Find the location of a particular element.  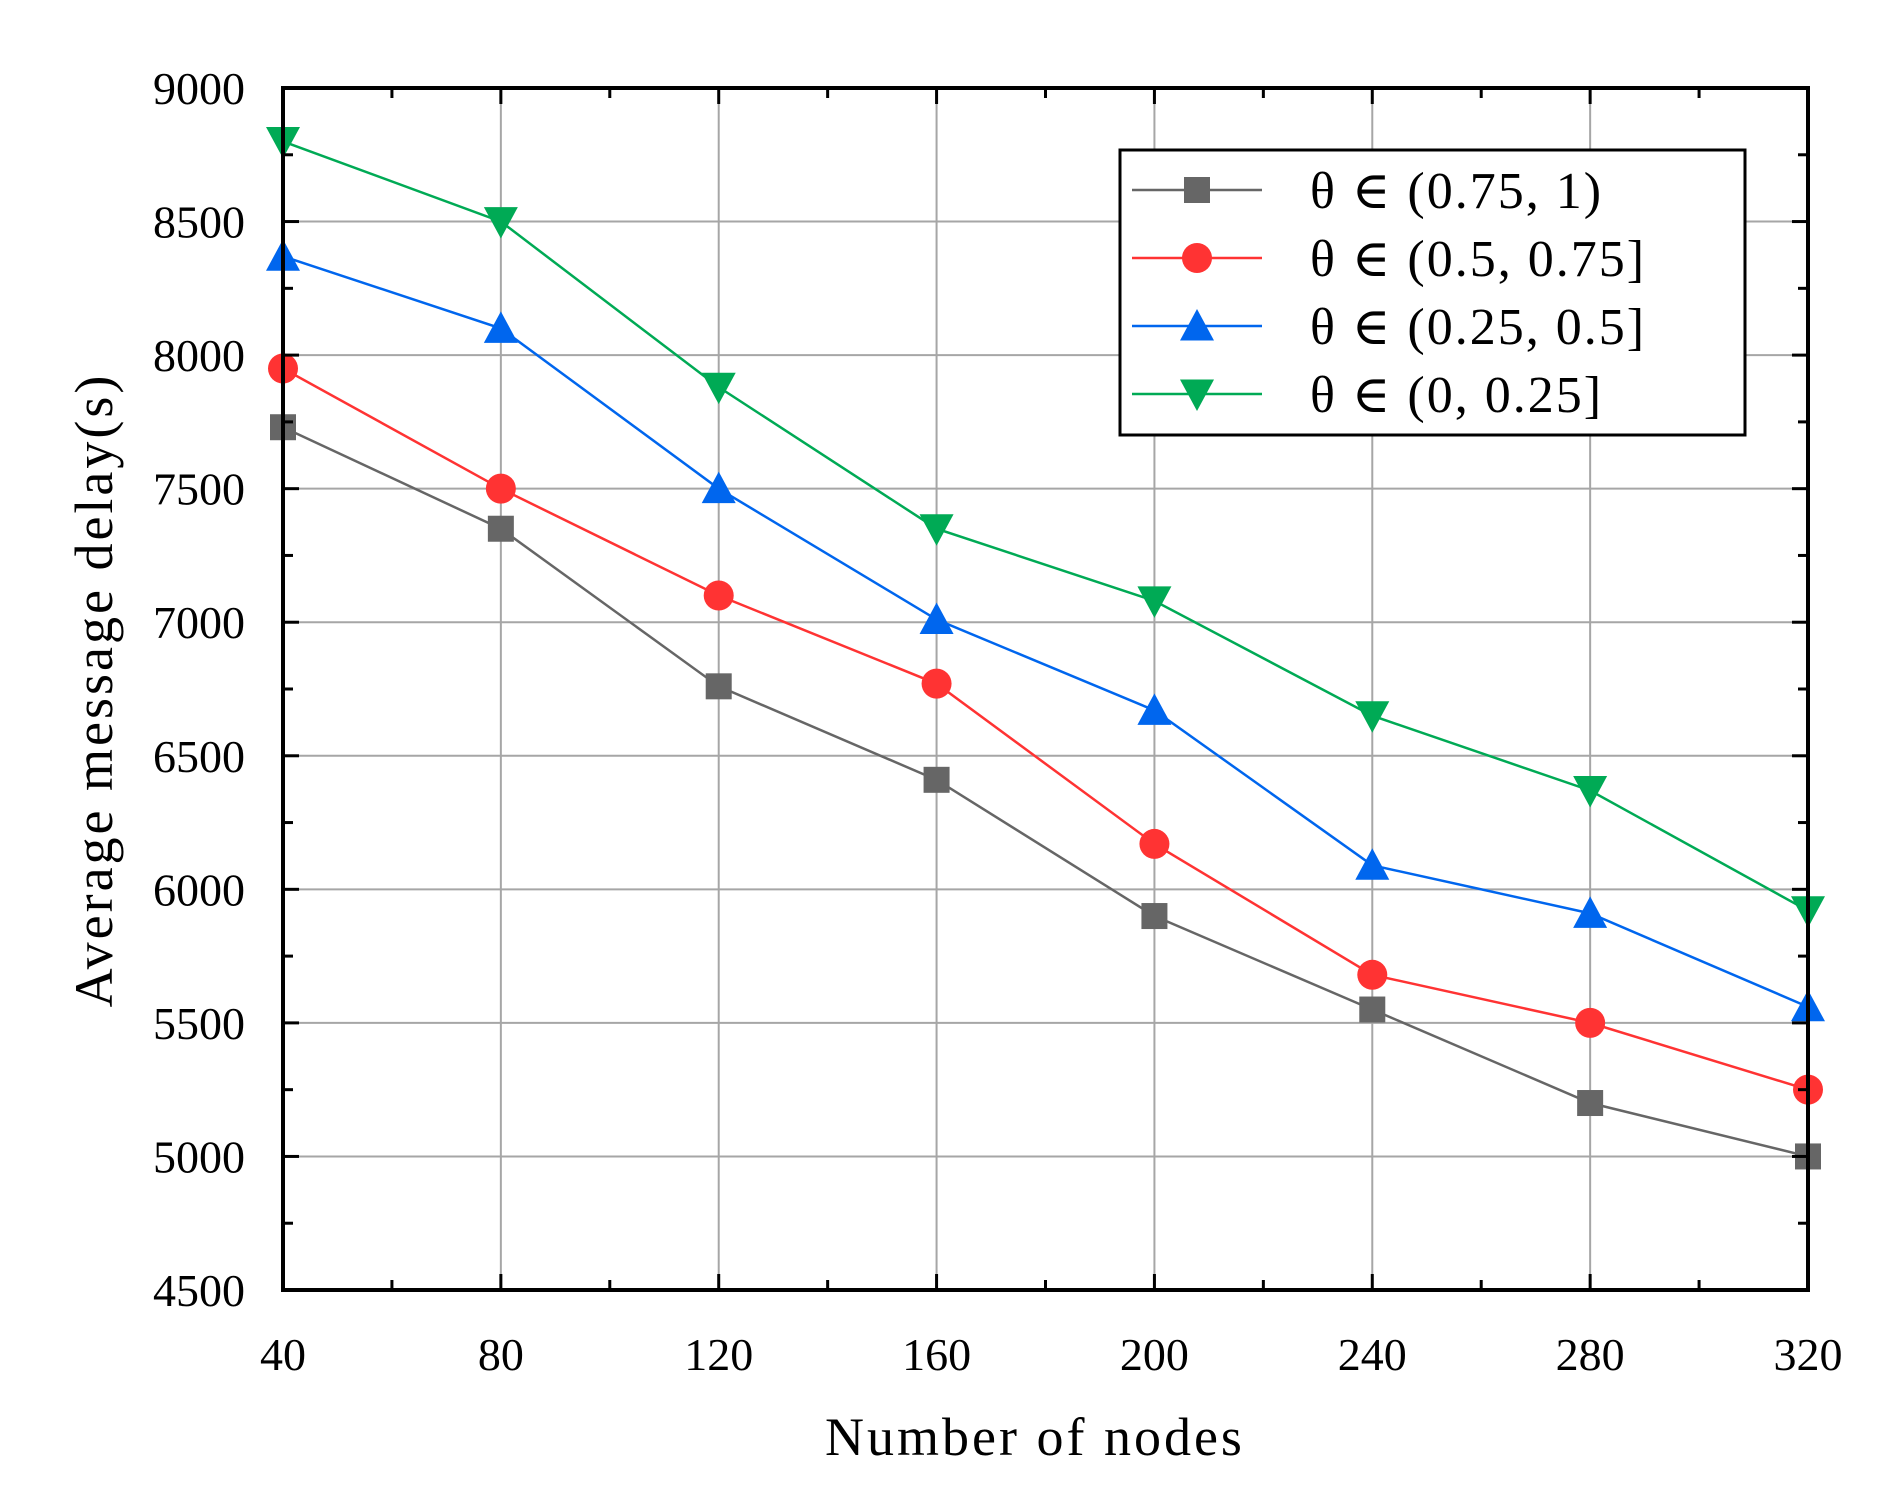

y-tick-label: 4500 is located at coordinates (199, 1290).